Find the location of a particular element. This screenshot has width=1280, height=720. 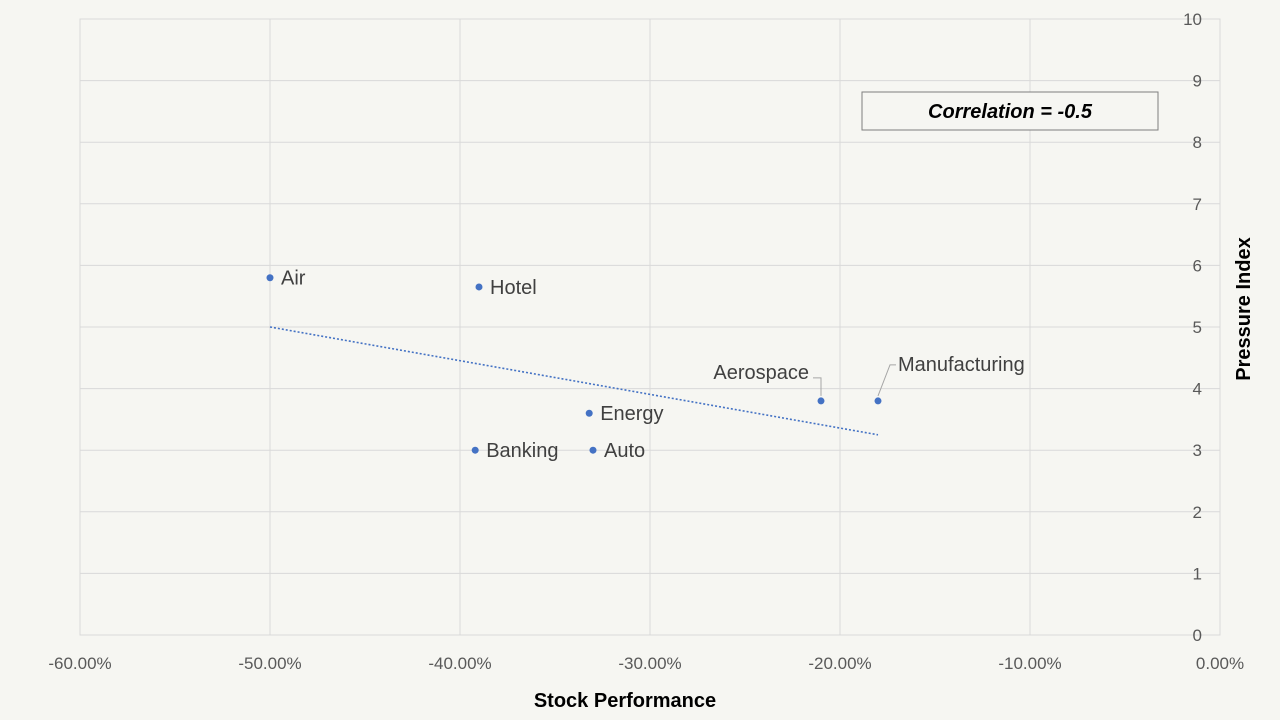

y-tick-label: 7 is located at coordinates (1197, 204).